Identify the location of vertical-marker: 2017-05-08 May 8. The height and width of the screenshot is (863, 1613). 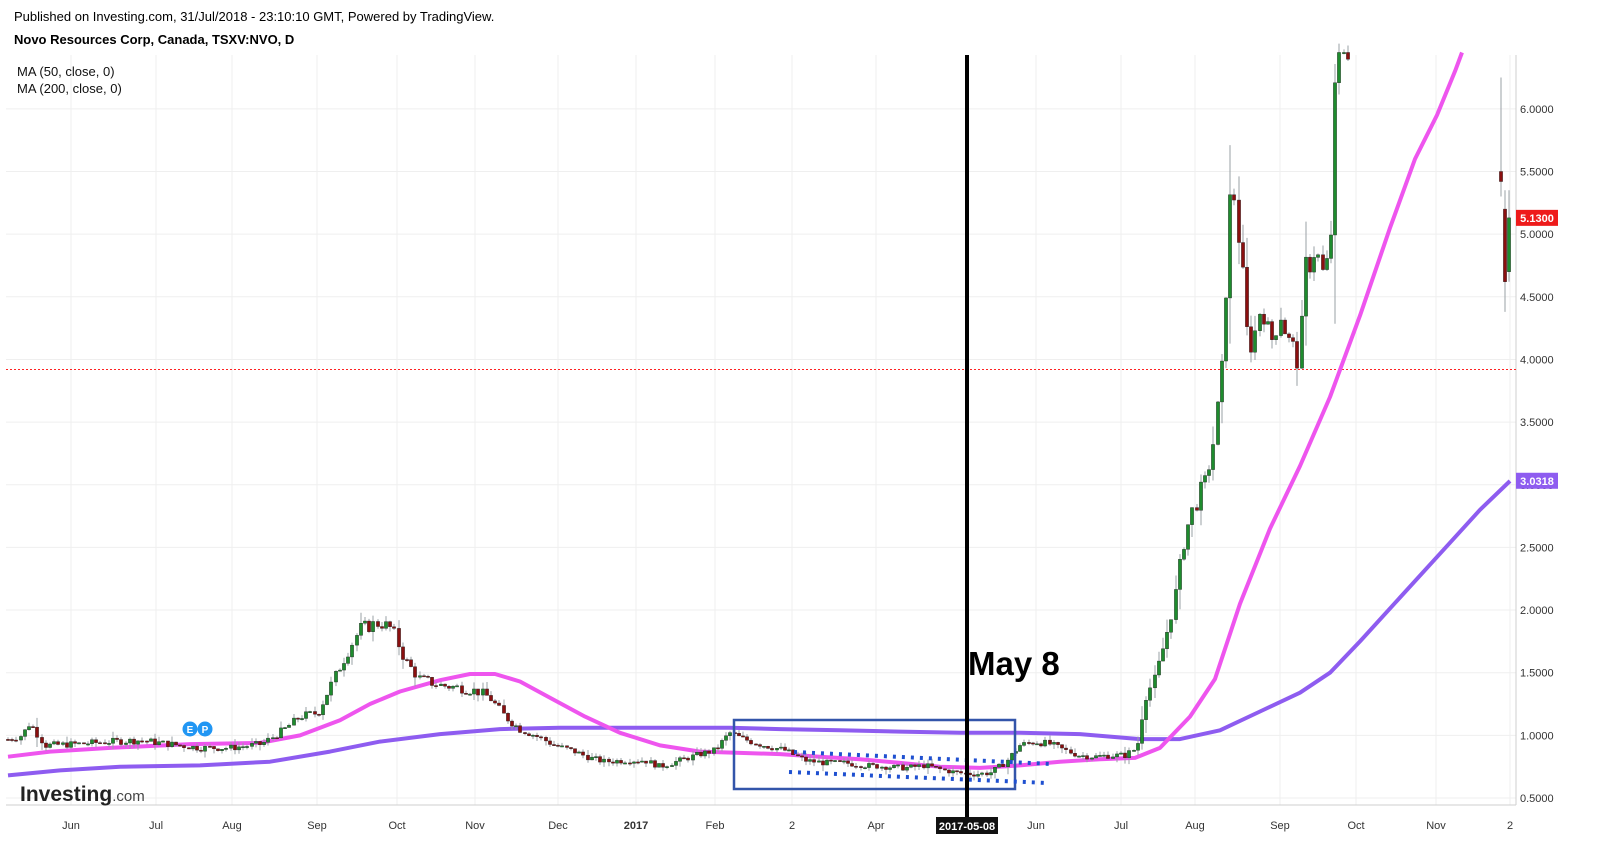
(998, 444).